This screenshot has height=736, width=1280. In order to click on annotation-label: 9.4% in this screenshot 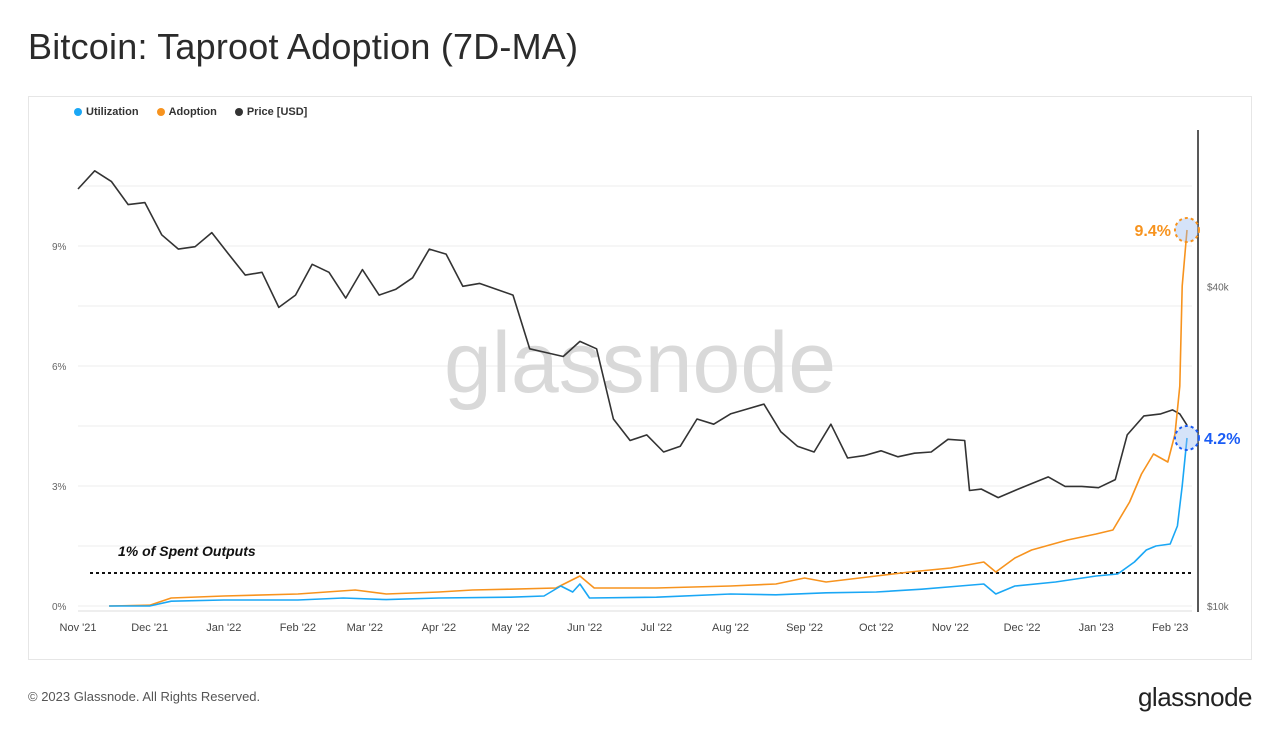, I will do `click(1152, 231)`.